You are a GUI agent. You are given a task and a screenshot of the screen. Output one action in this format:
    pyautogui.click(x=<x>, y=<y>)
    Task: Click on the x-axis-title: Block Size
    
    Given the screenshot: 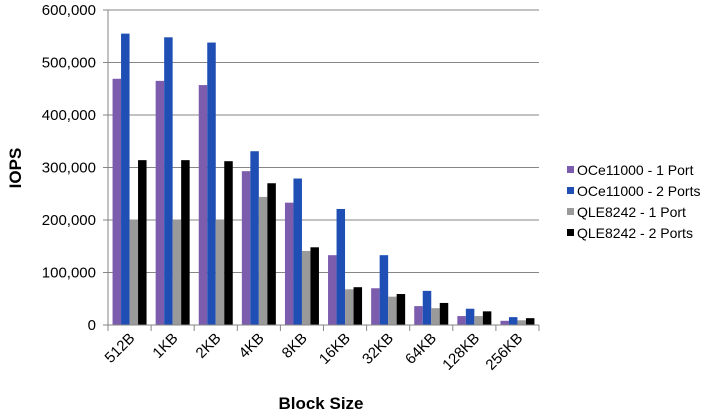 What is the action you would take?
    pyautogui.click(x=320, y=403)
    